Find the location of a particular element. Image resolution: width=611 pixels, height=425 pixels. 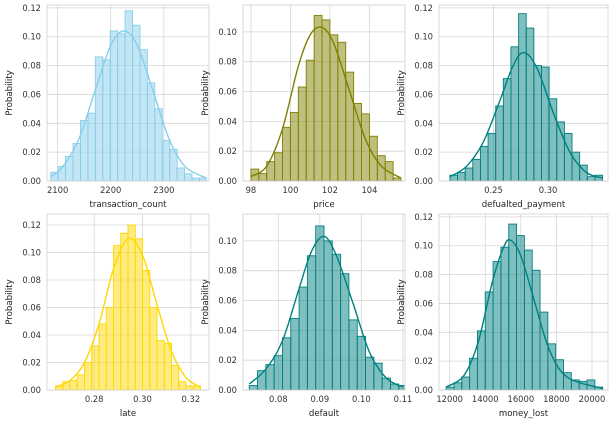

default-ytick-label-3: 0.06 is located at coordinates (227, 301).